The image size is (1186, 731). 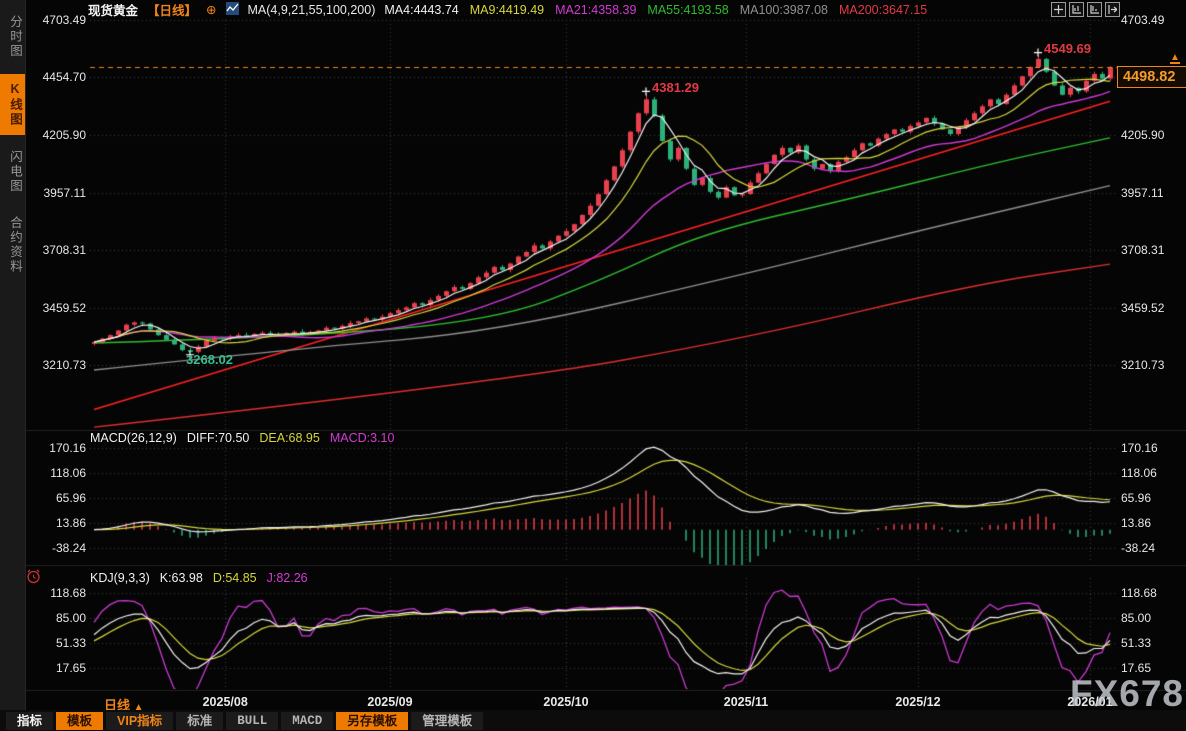 I want to click on period-selector-arrow-icon: ▲, so click(x=138, y=707).